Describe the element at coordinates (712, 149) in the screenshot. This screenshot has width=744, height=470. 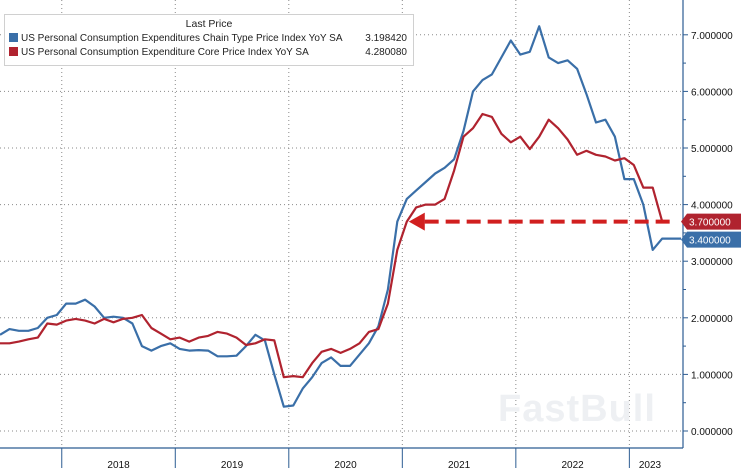
I see `y-tick-label: 5.000000` at that location.